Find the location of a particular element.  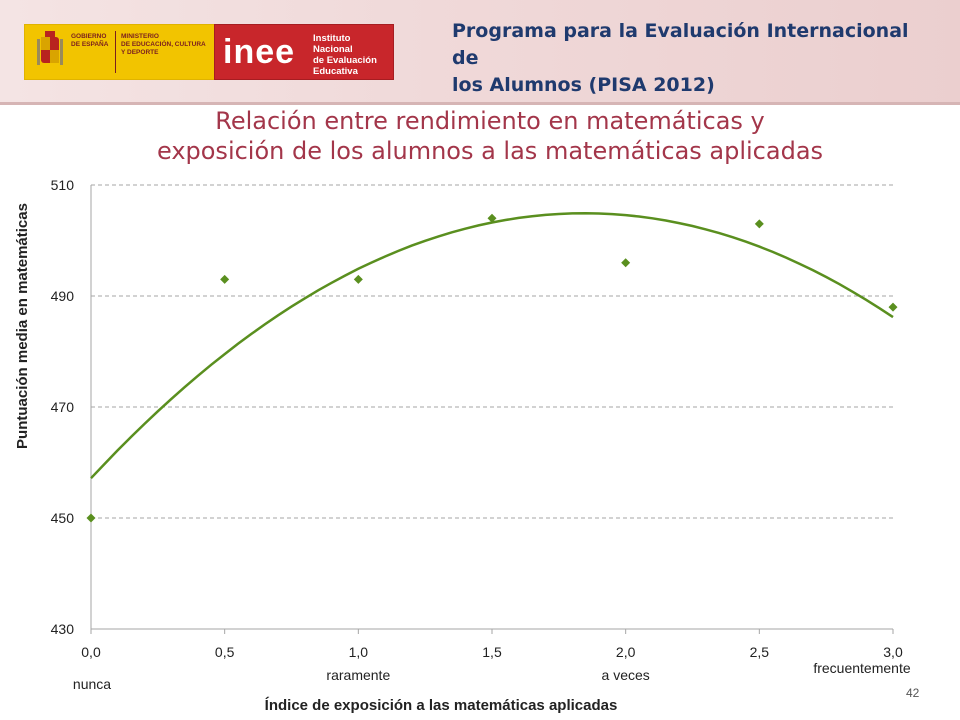

program-title-line: los Alumnos (PISA 2012) is located at coordinates (583, 85).